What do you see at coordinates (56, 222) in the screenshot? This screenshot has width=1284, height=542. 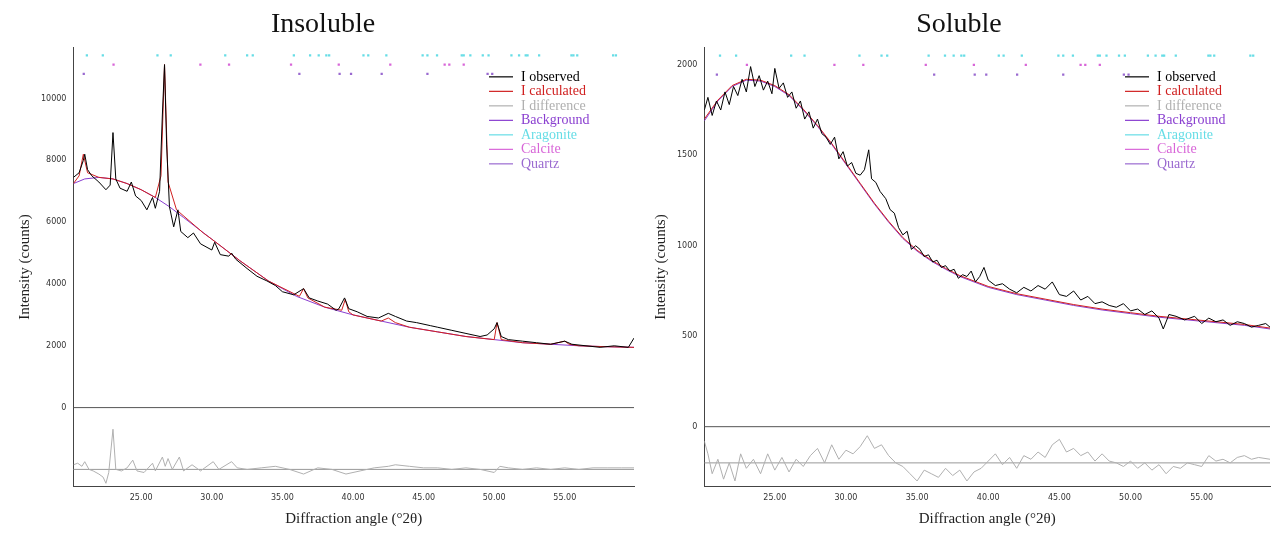 I see `y-tick-label: 6000` at bounding box center [56, 222].